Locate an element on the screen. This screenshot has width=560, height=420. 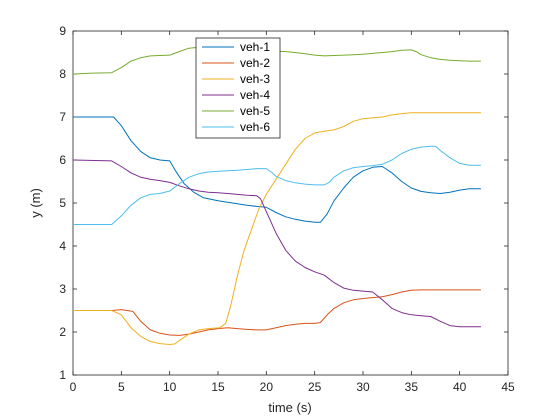
x-tick-label: 10 is located at coordinates (170, 387).